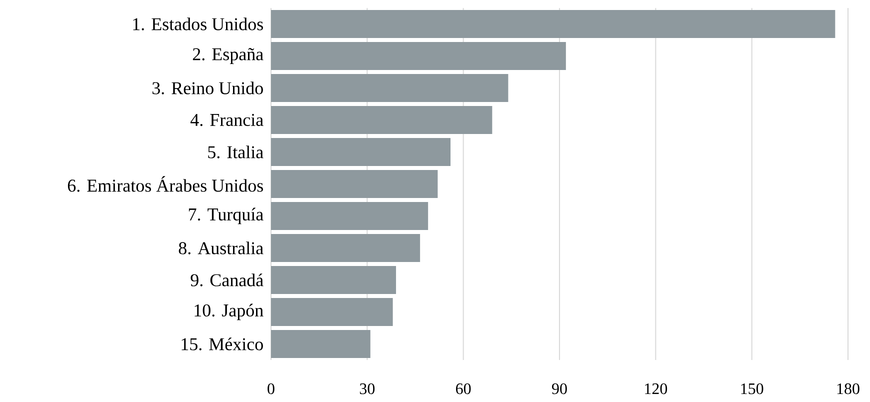  Describe the element at coordinates (367, 388) in the screenshot. I see `x-tick-label: 30` at that location.